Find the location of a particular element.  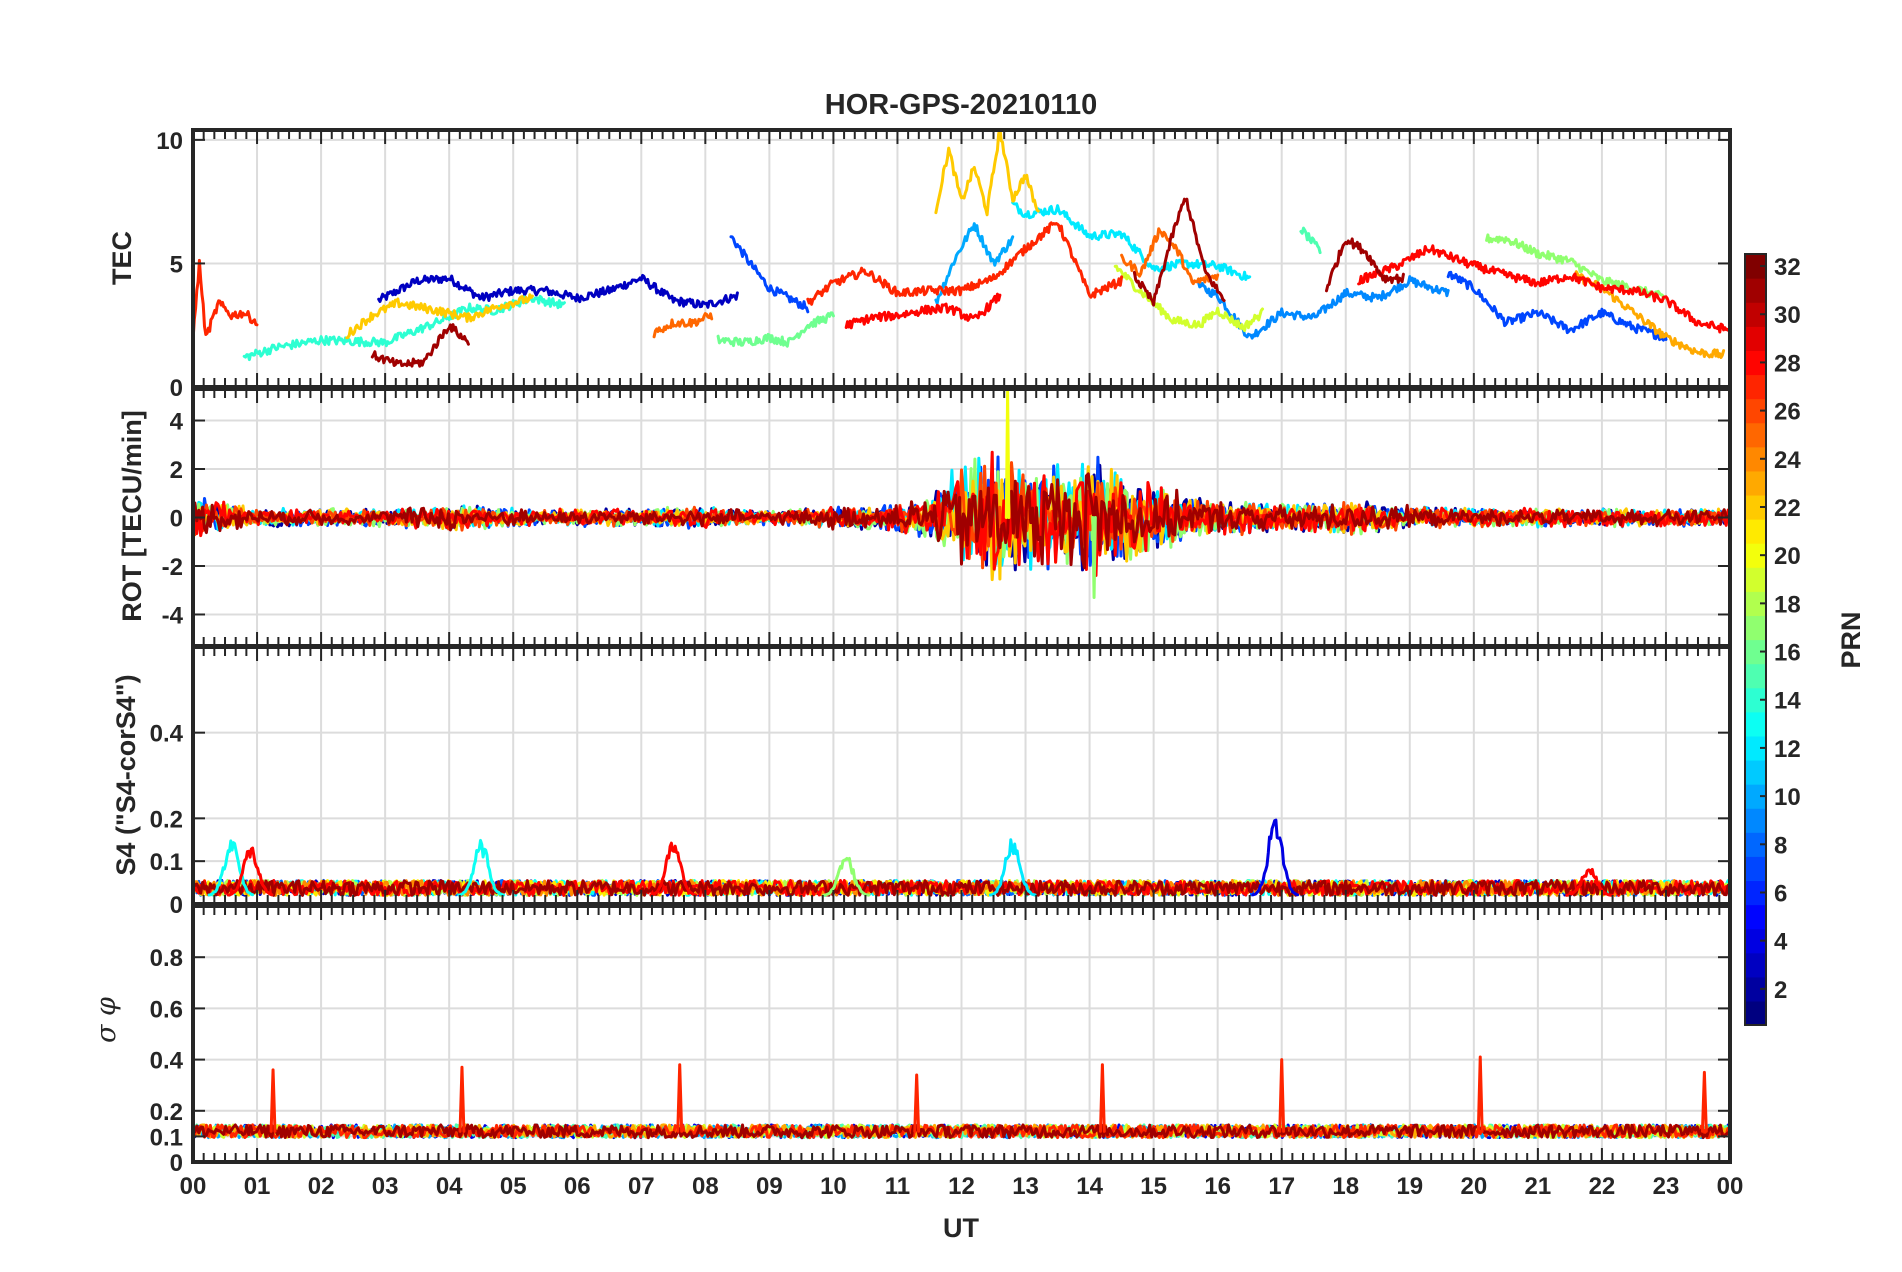

y-tick-label: -2 is located at coordinates (172, 567).